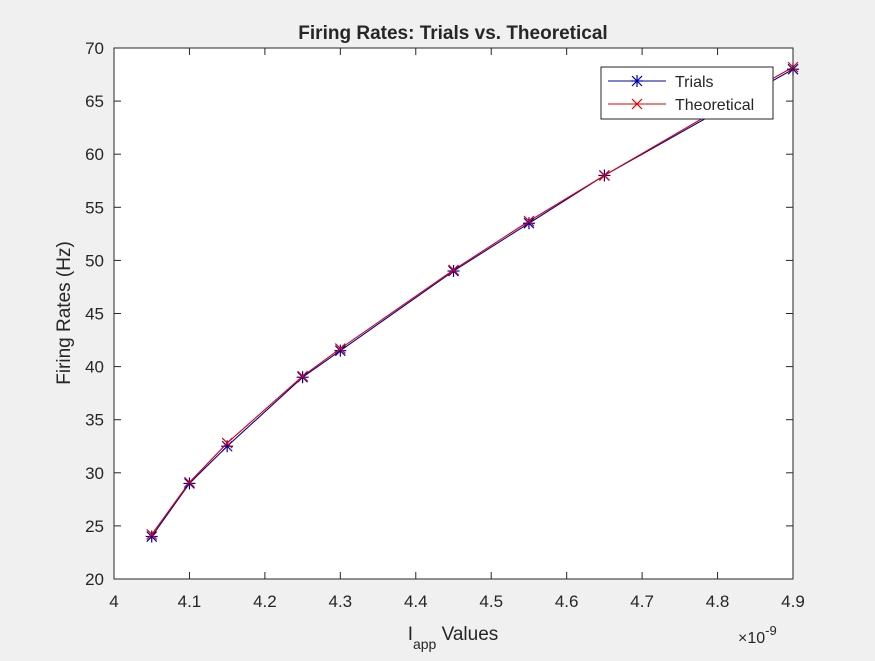 The height and width of the screenshot is (661, 875). I want to click on legend-marker-trials, so click(637, 81).